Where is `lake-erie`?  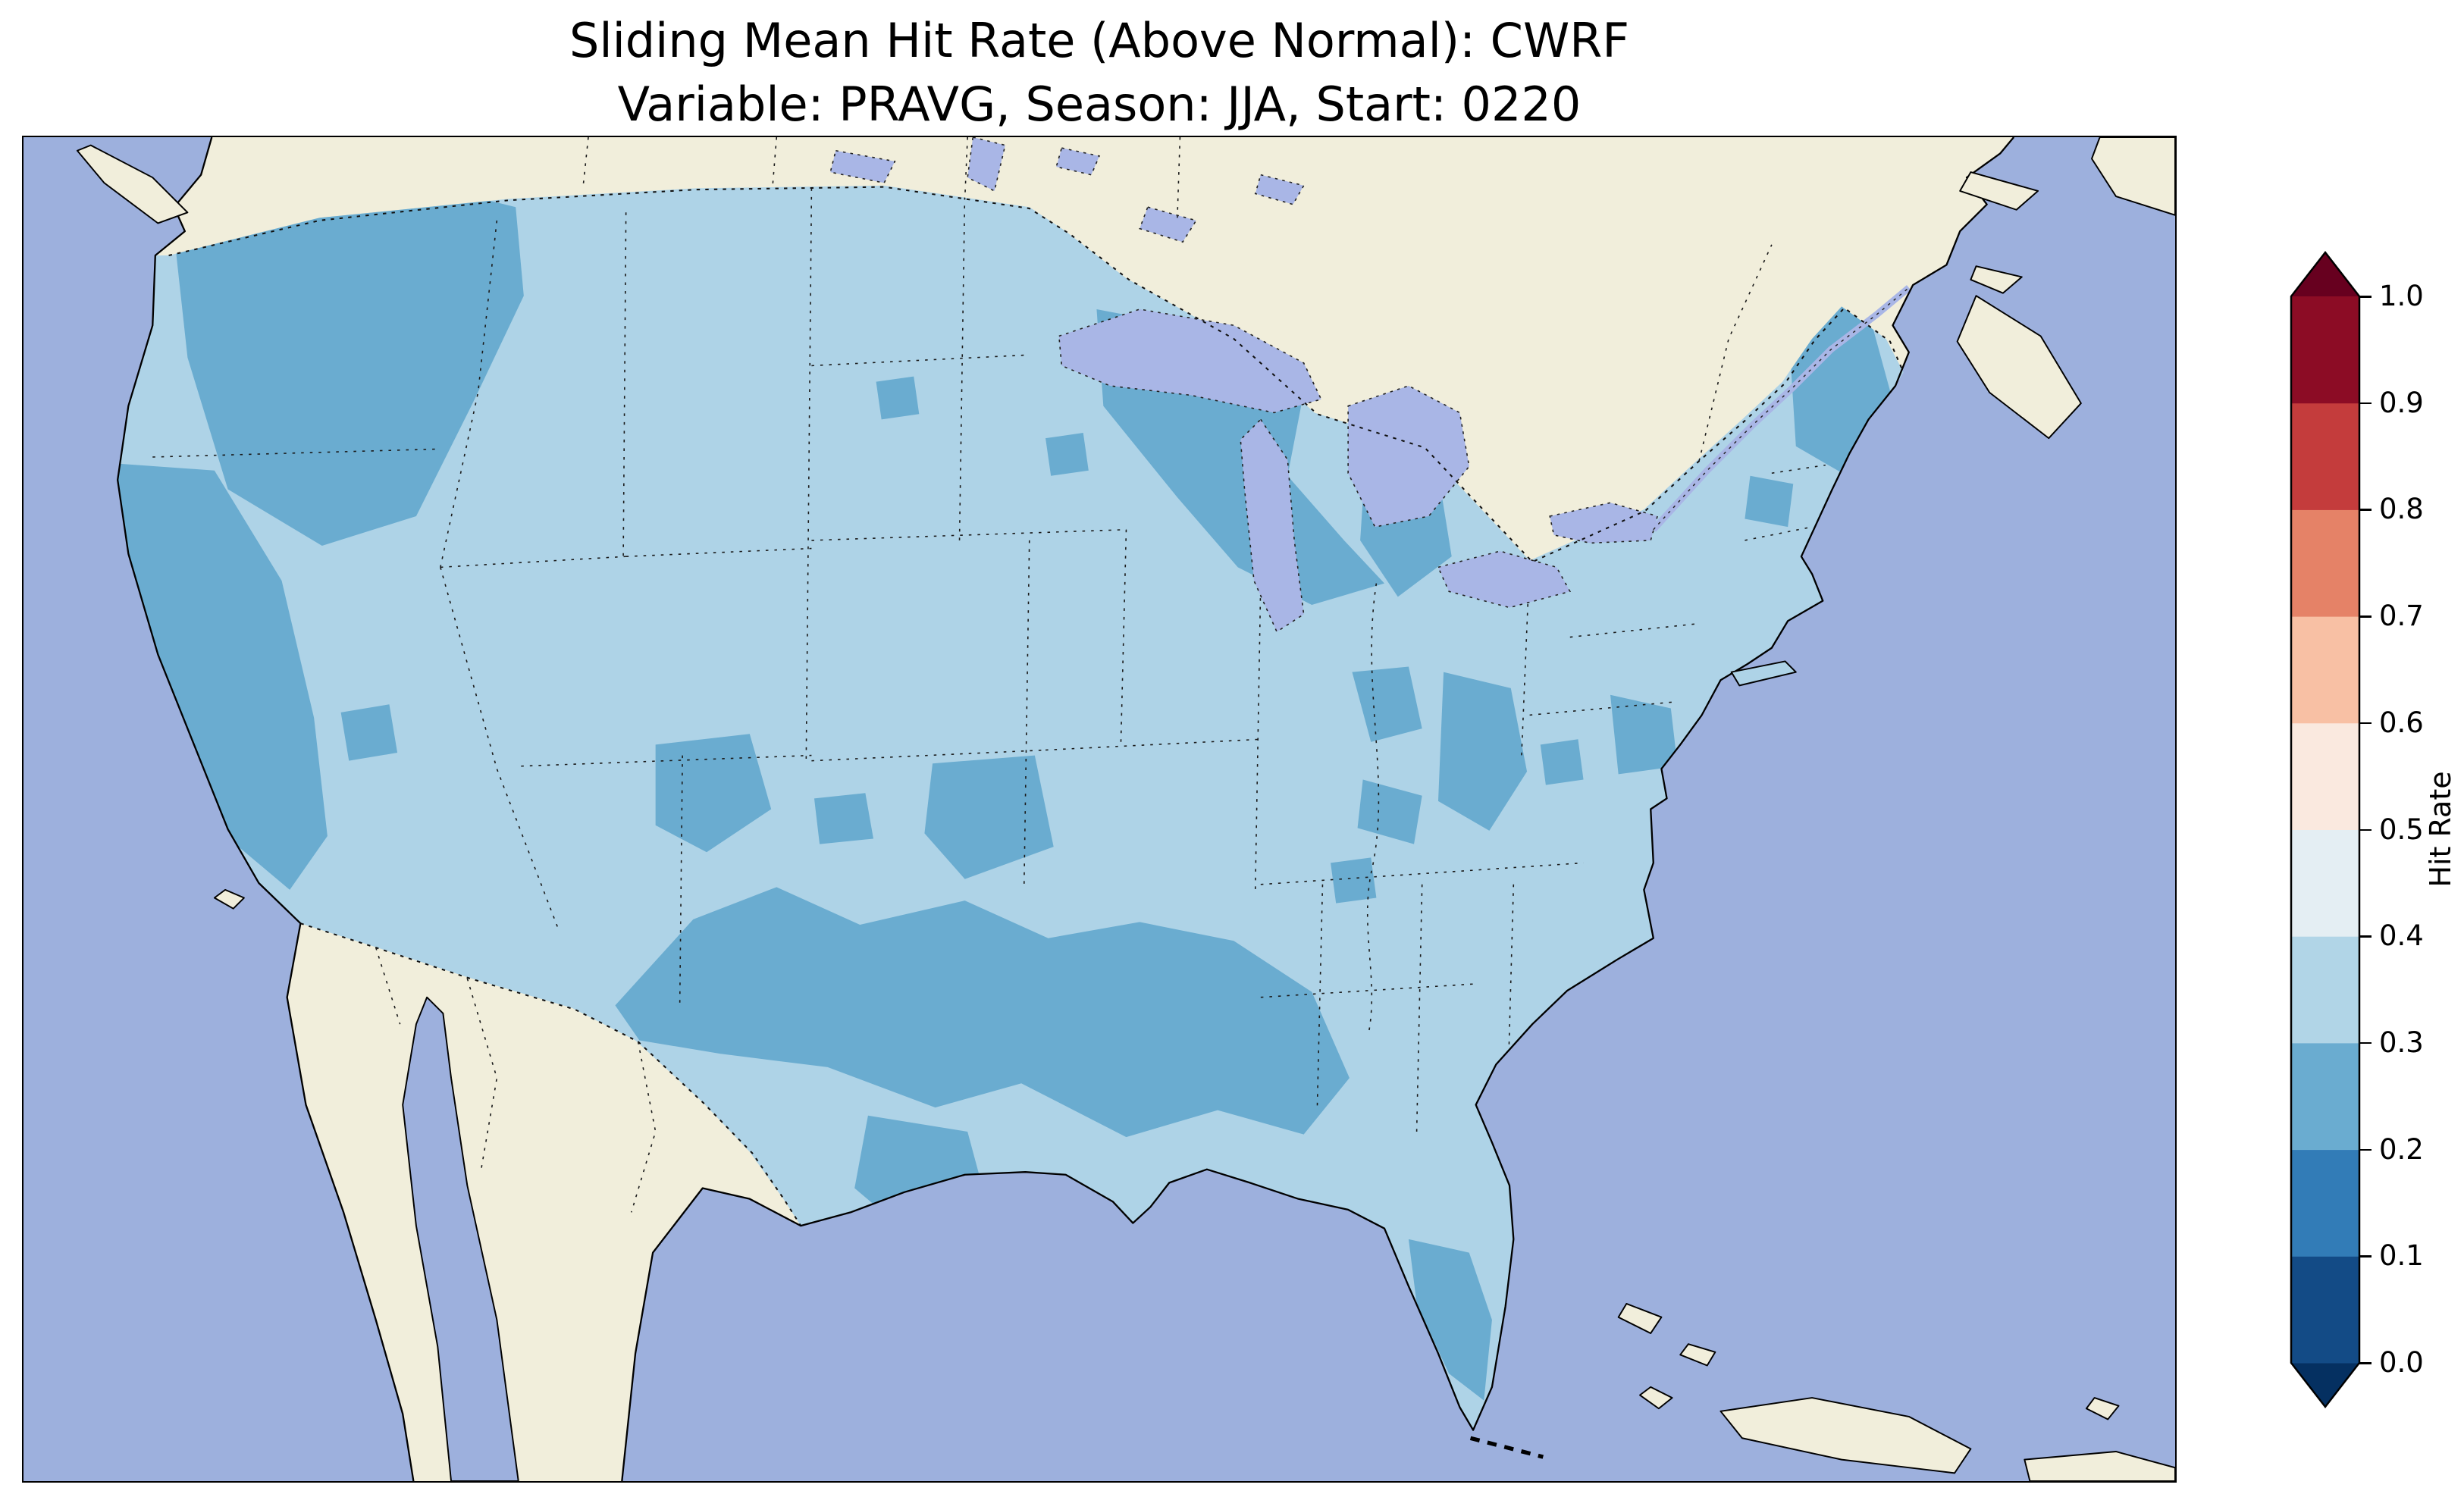
lake-erie is located at coordinates (1504, 579).